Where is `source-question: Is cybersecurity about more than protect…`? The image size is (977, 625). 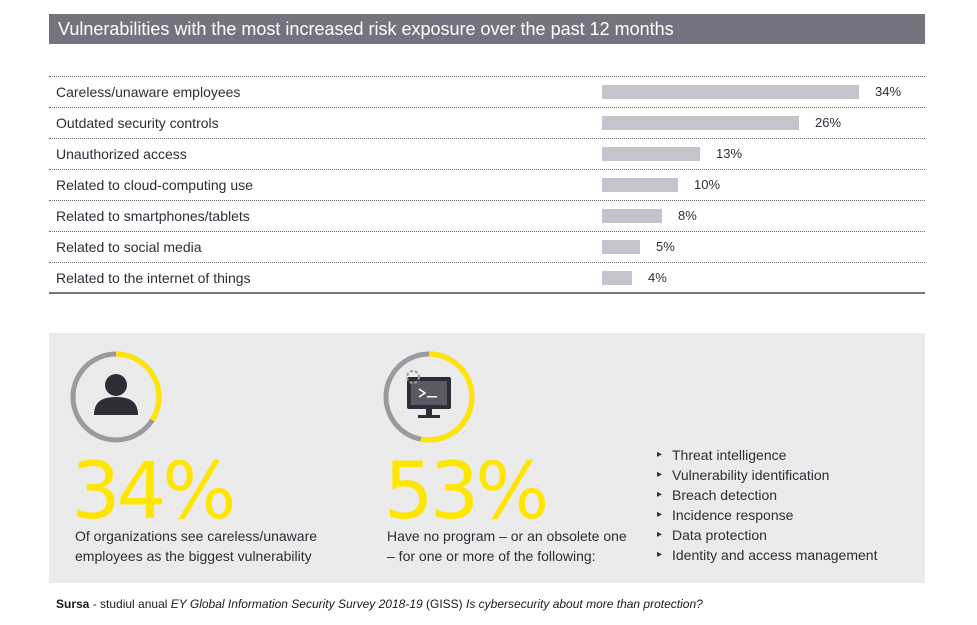
source-question: Is cybersecurity about more than protect… is located at coordinates (584, 604).